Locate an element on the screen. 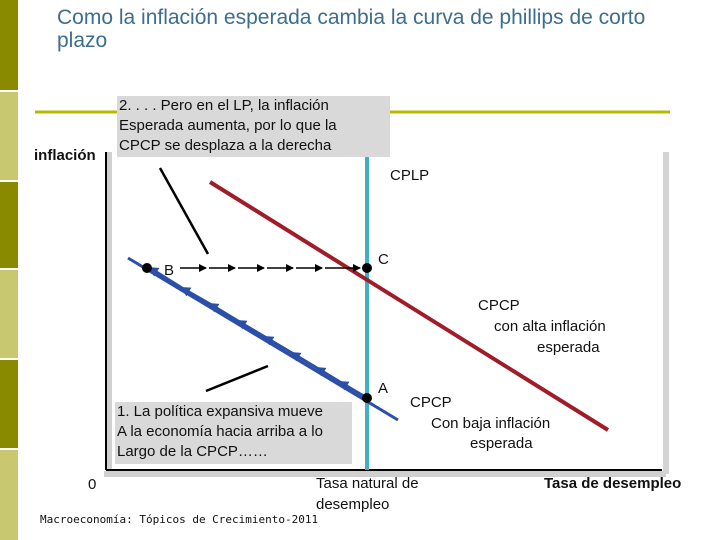  x-axis-label: Tasa de desempleo is located at coordinates (613, 483).